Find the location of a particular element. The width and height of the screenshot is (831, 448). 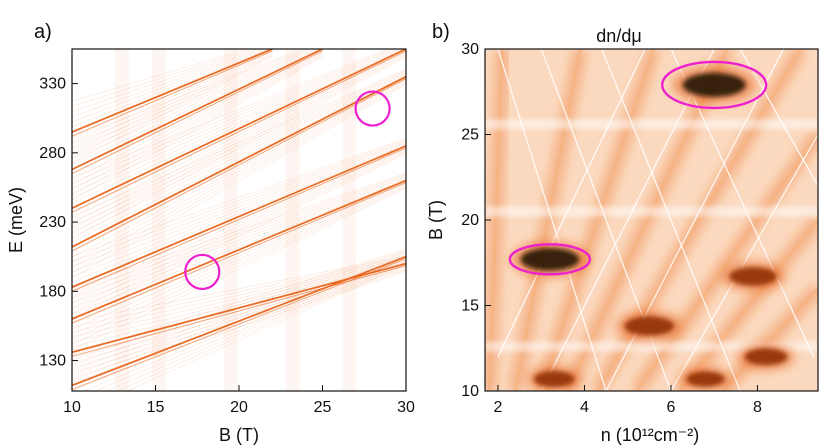

panel-a-x-tick-label: 15 is located at coordinates (156, 407).